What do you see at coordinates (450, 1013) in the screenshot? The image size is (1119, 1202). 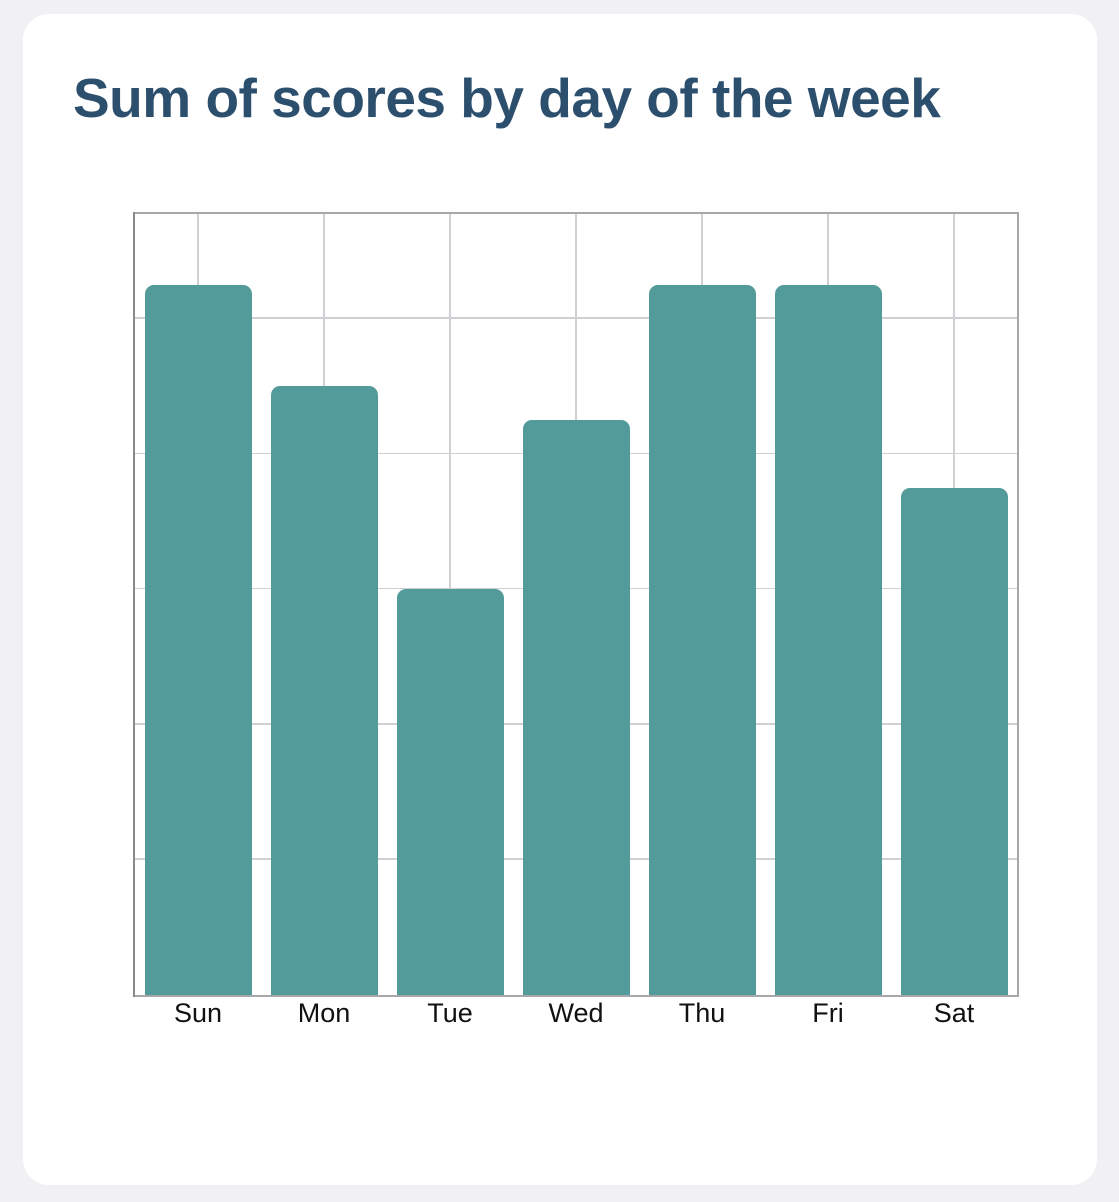 I see `x-axis-label: Tue` at bounding box center [450, 1013].